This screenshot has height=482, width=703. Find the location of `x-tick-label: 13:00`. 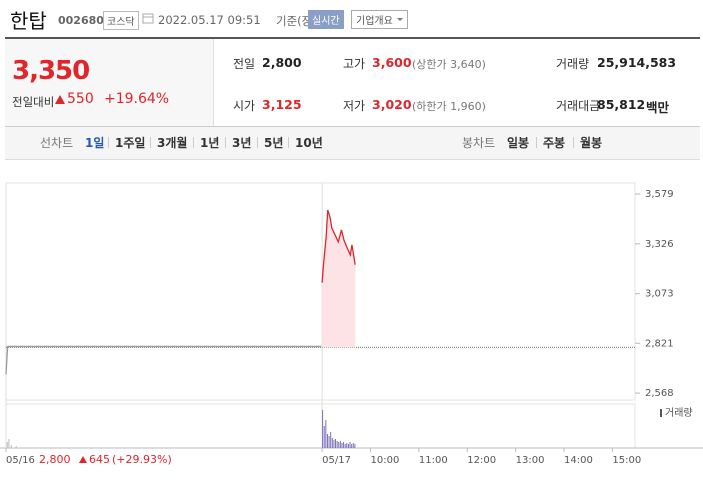

x-tick-label: 13:00 is located at coordinates (530, 460).